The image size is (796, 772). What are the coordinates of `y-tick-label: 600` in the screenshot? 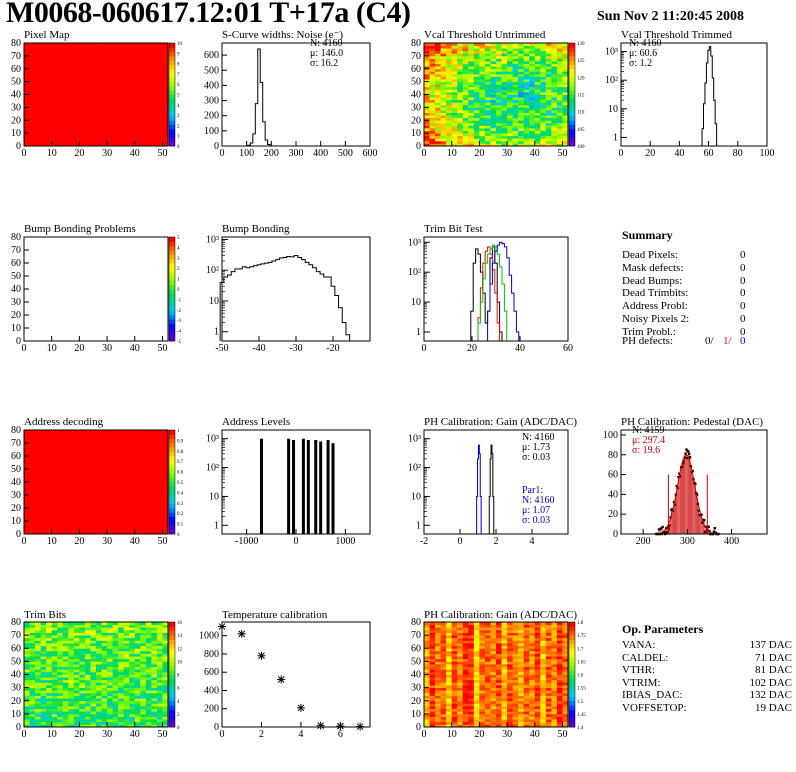 It's located at (211, 55).